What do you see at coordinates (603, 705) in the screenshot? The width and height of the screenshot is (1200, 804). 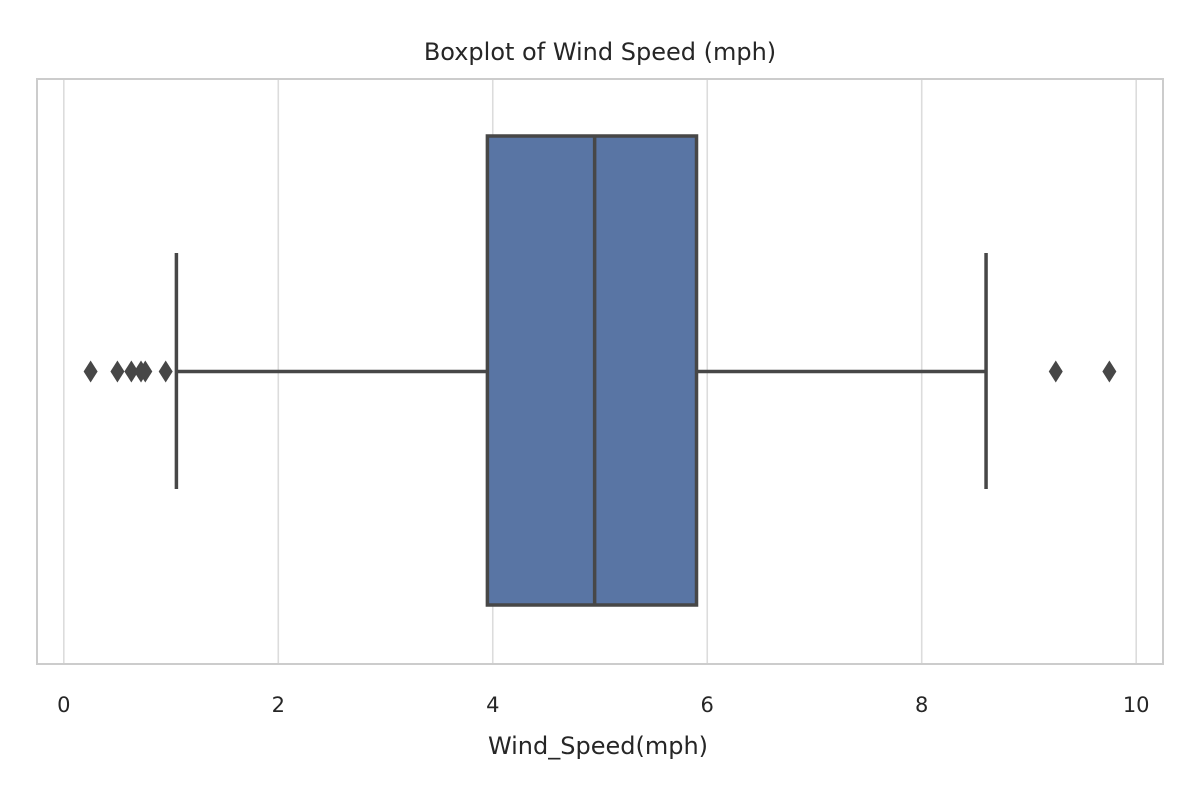 I see `x-axis-ticks: 0 2 4 6 8 10` at bounding box center [603, 705].